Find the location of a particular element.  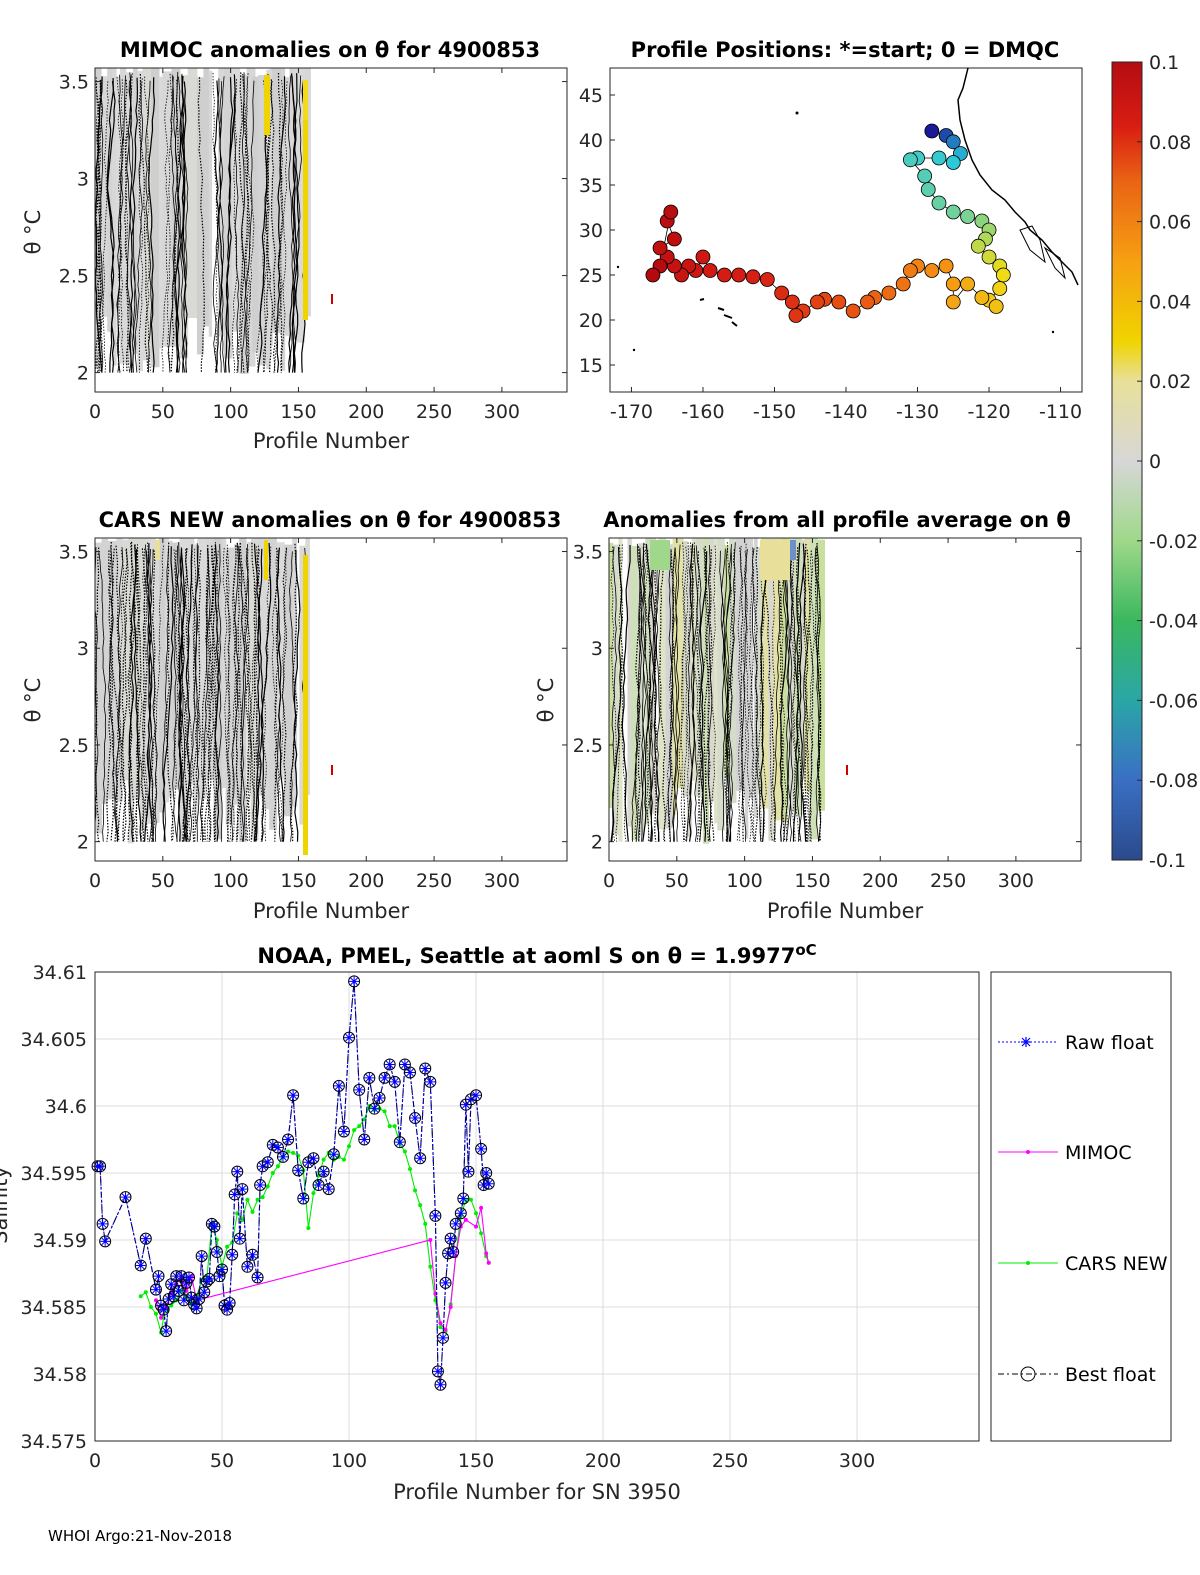

colorbar-tick-label: 0.1 is located at coordinates (1164, 63).